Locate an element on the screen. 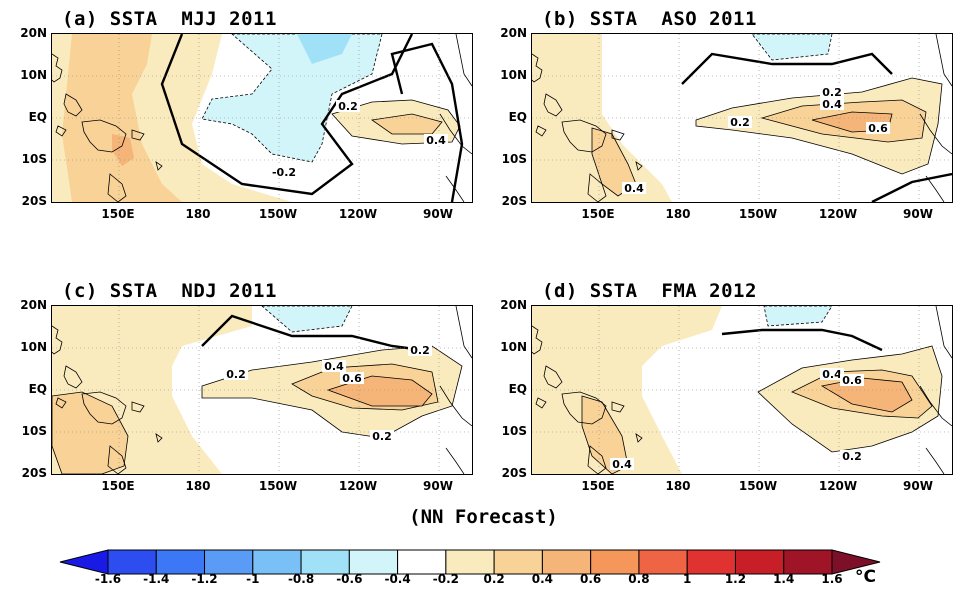 This screenshot has width=967, height=603. contour-label-d-1-bg is located at coordinates (832, 374).